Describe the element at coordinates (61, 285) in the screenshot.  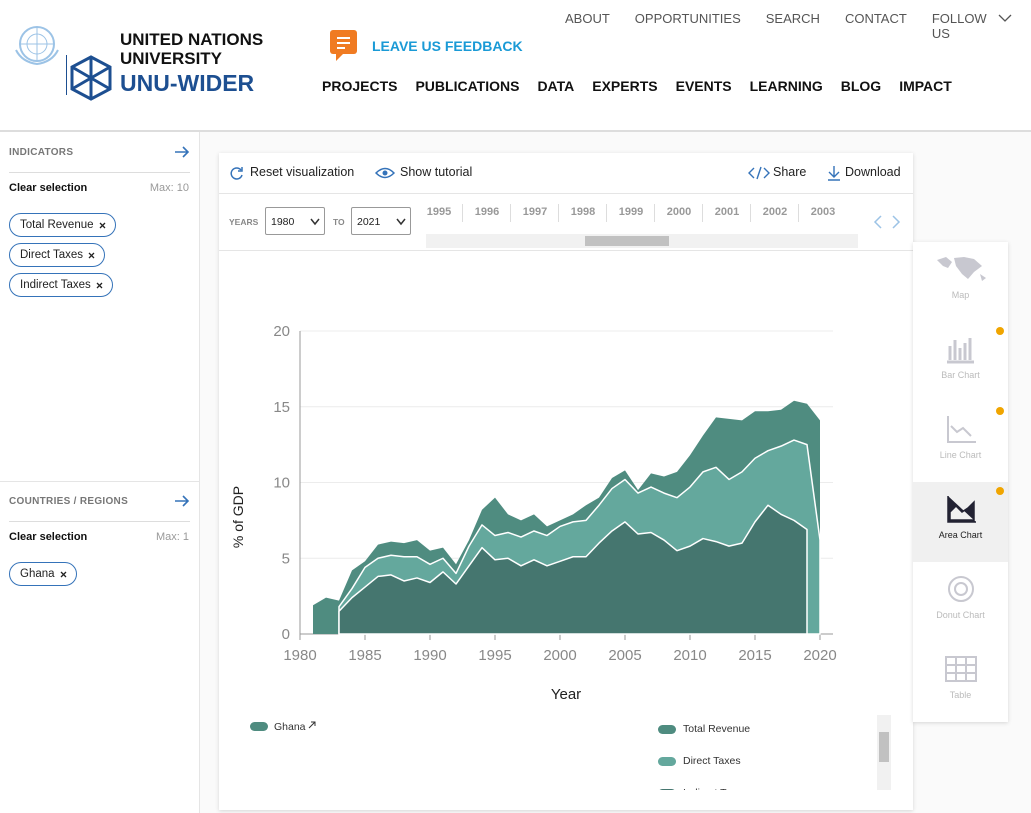
I see `tag: Indirect Taxes` at that location.